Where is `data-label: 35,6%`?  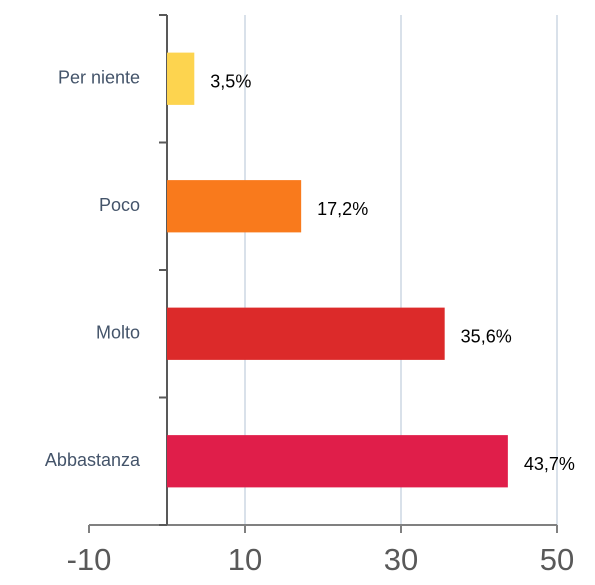 data-label: 35,6% is located at coordinates (486, 337).